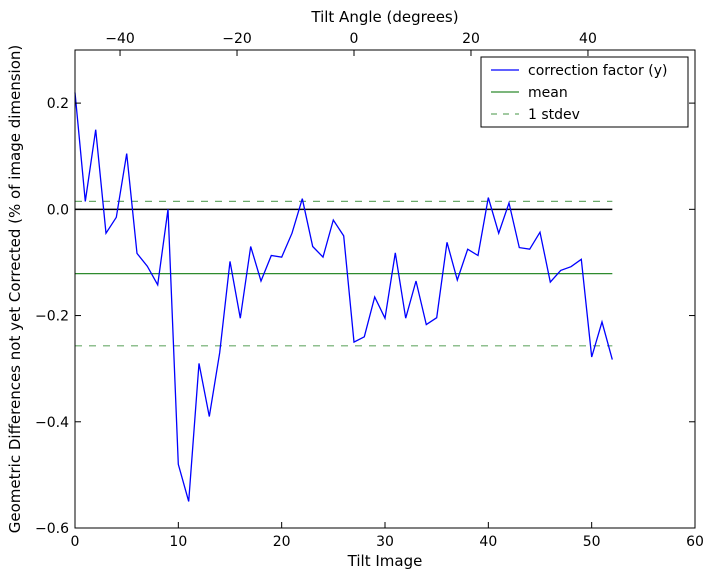 Image resolution: width=714 pixels, height=583 pixels. Describe the element at coordinates (282, 542) in the screenshot. I see `x-tick-label: 20` at that location.